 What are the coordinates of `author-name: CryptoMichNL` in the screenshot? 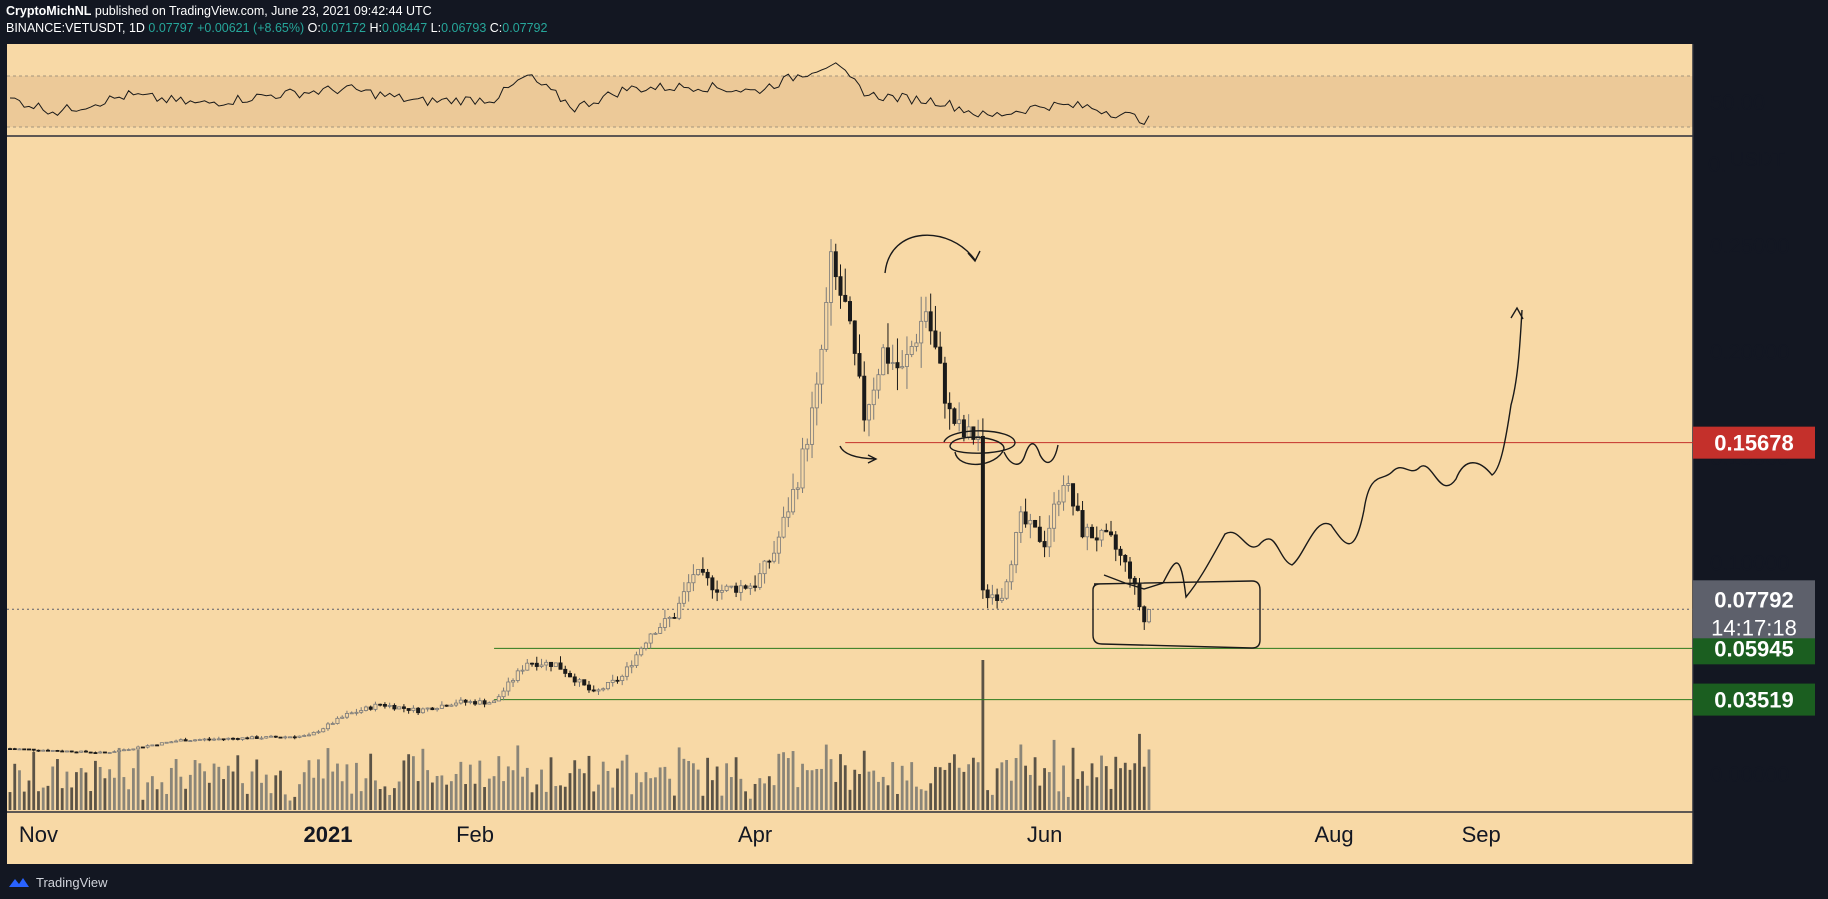 It's located at (49, 11).